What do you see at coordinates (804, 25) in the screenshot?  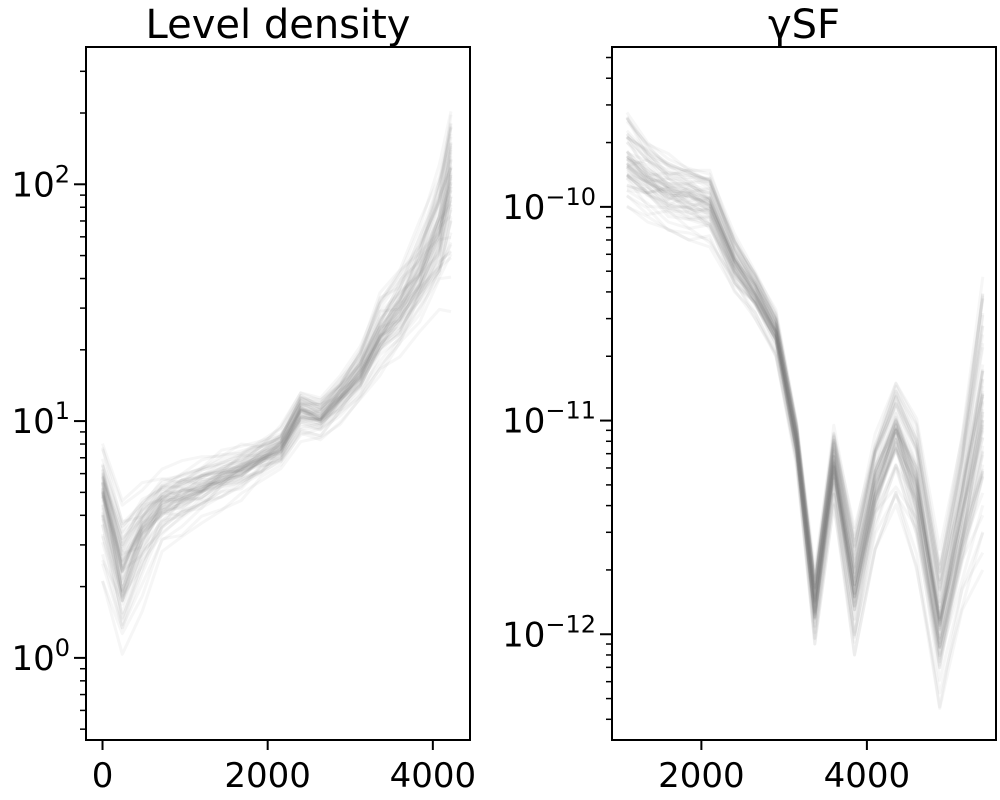 I see `chart-title: γSF` at bounding box center [804, 25].